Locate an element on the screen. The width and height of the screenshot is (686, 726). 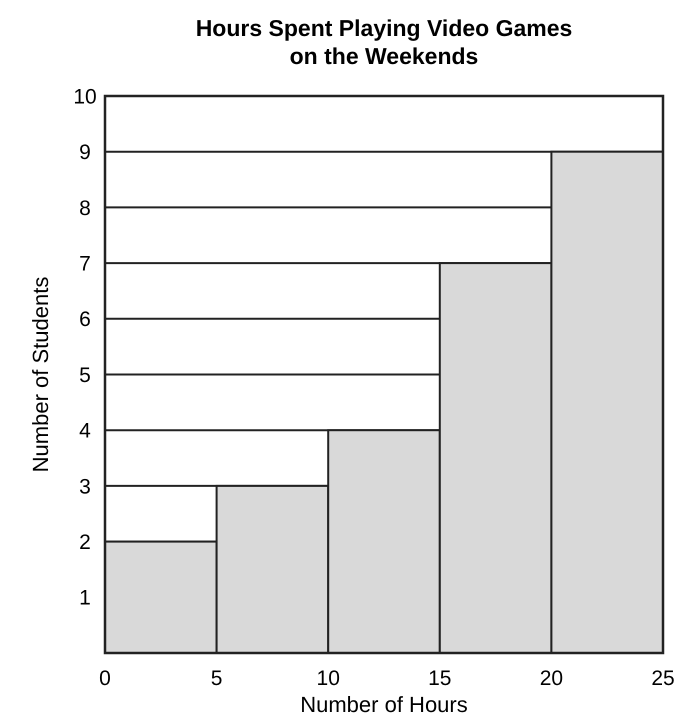
x-tick-label: 10 is located at coordinates (328, 678).